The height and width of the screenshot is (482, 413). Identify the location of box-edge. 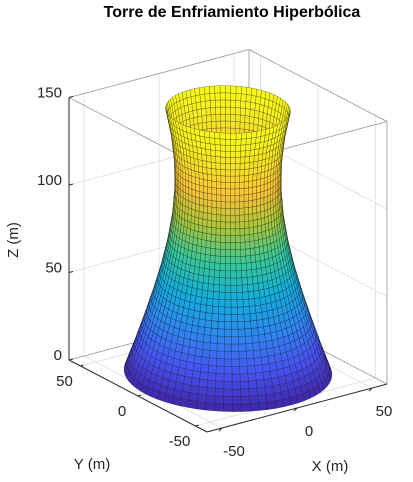
(159, 73).